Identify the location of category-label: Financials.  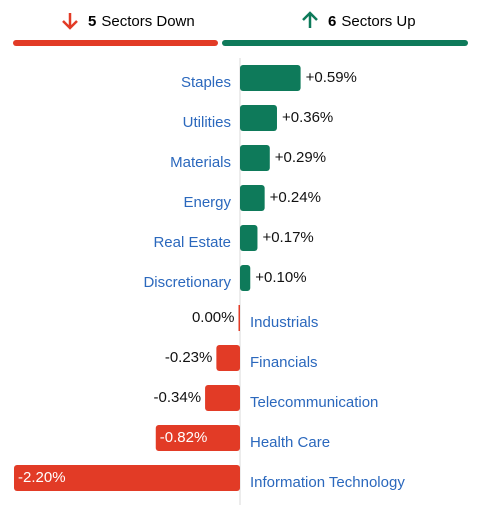
(284, 362).